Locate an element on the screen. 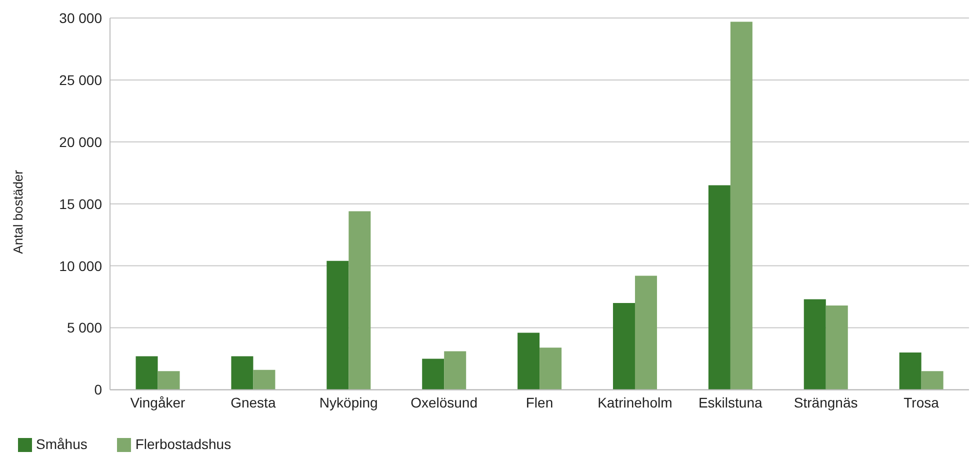  x-tick-label: Flen is located at coordinates (540, 402).